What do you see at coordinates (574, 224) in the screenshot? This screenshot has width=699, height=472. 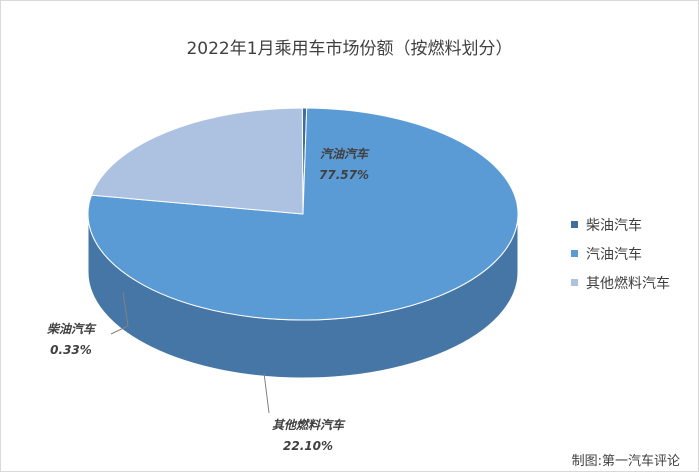 I see `legend-swatch-diesel` at bounding box center [574, 224].